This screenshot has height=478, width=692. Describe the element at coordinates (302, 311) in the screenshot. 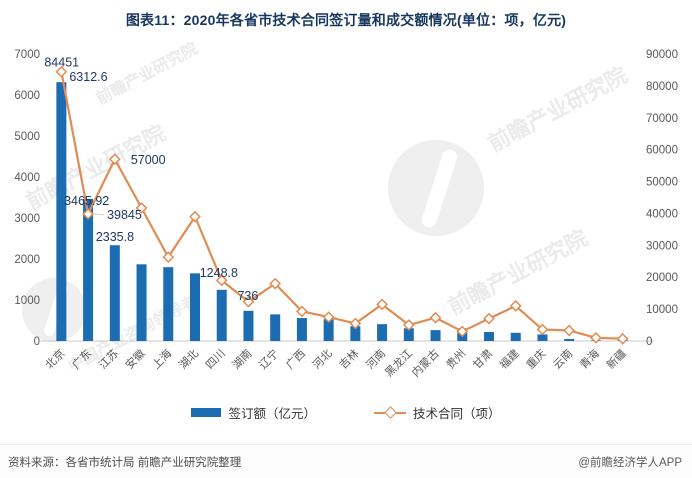

I see `marker-广西` at that location.